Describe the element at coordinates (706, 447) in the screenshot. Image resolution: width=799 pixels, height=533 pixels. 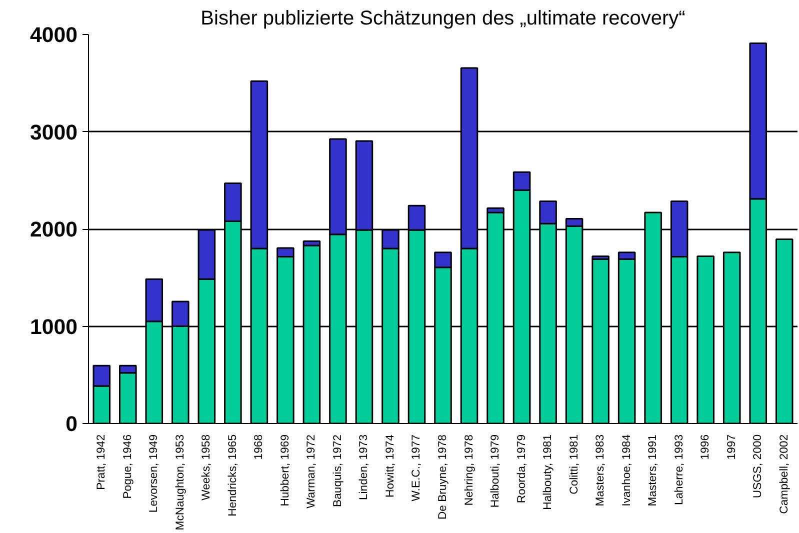
I see `x-tick-label: 1996` at that location.